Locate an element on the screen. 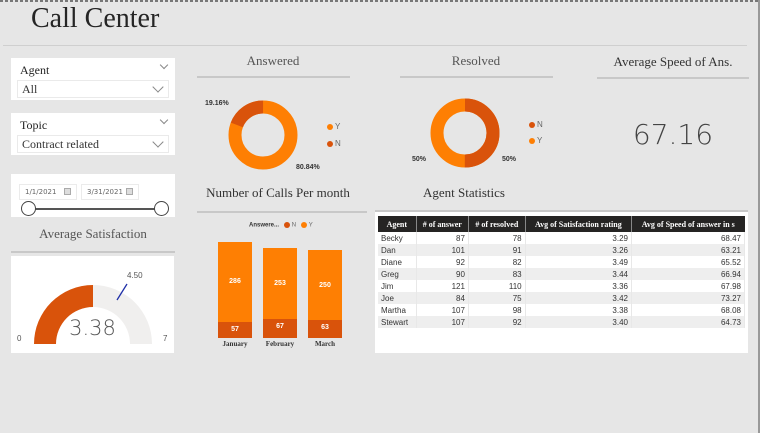 The height and width of the screenshot is (433, 760). table-row: Diane 92 82 3.49 65.52 is located at coordinates (561, 262).